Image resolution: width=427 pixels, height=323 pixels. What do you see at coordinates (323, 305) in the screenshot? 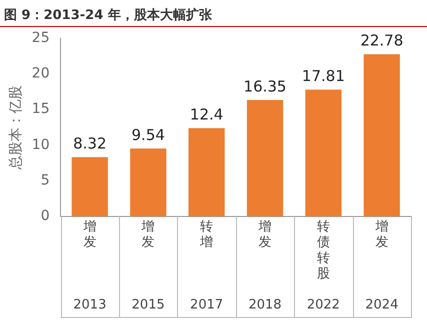
I see `x-tick-label: 2022` at bounding box center [323, 305].